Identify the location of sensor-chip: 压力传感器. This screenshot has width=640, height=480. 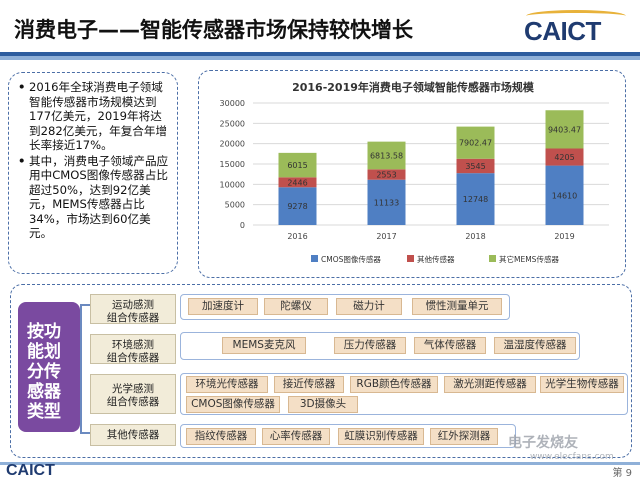
(370, 345).